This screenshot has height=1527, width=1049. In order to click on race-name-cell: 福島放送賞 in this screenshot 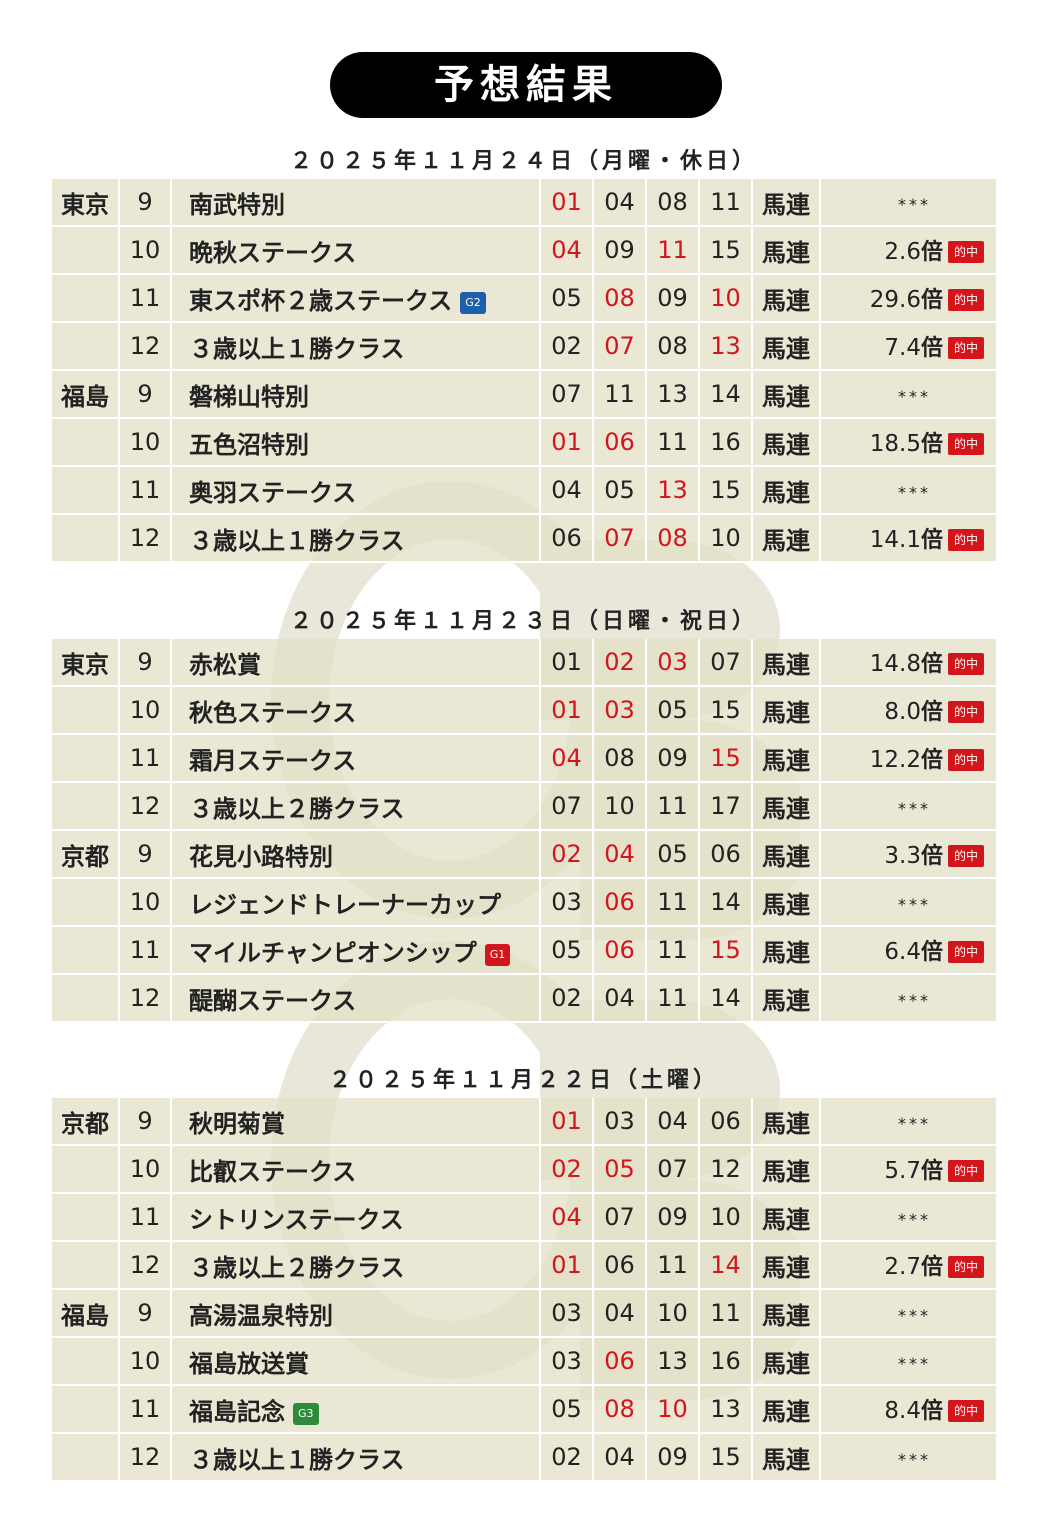, I will do `click(356, 1362)`.